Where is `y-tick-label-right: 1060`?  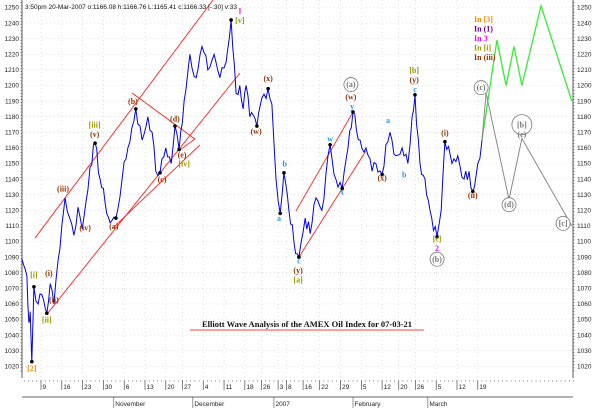
y-tick-label-right: 1060 is located at coordinates (584, 304).